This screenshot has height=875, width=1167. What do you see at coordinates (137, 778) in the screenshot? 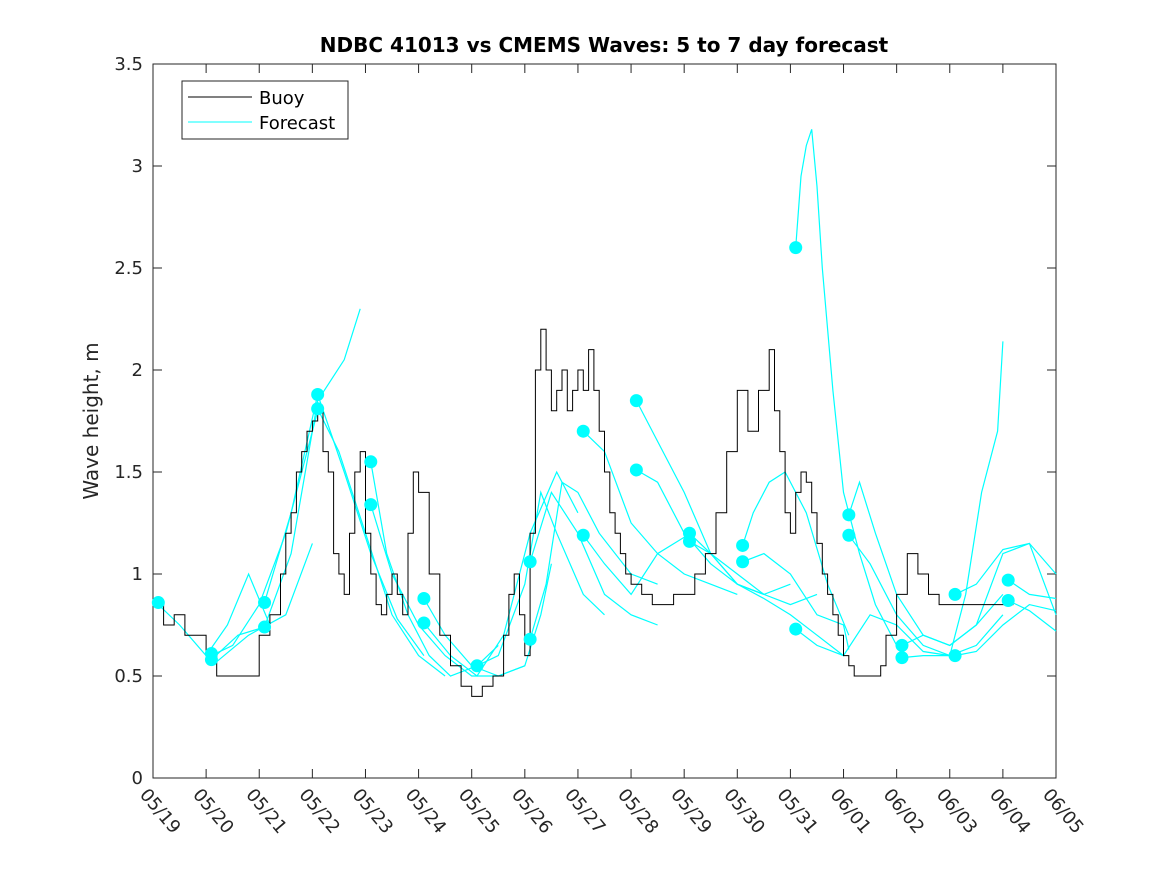
I see `y-tick-label: 0` at bounding box center [137, 778].